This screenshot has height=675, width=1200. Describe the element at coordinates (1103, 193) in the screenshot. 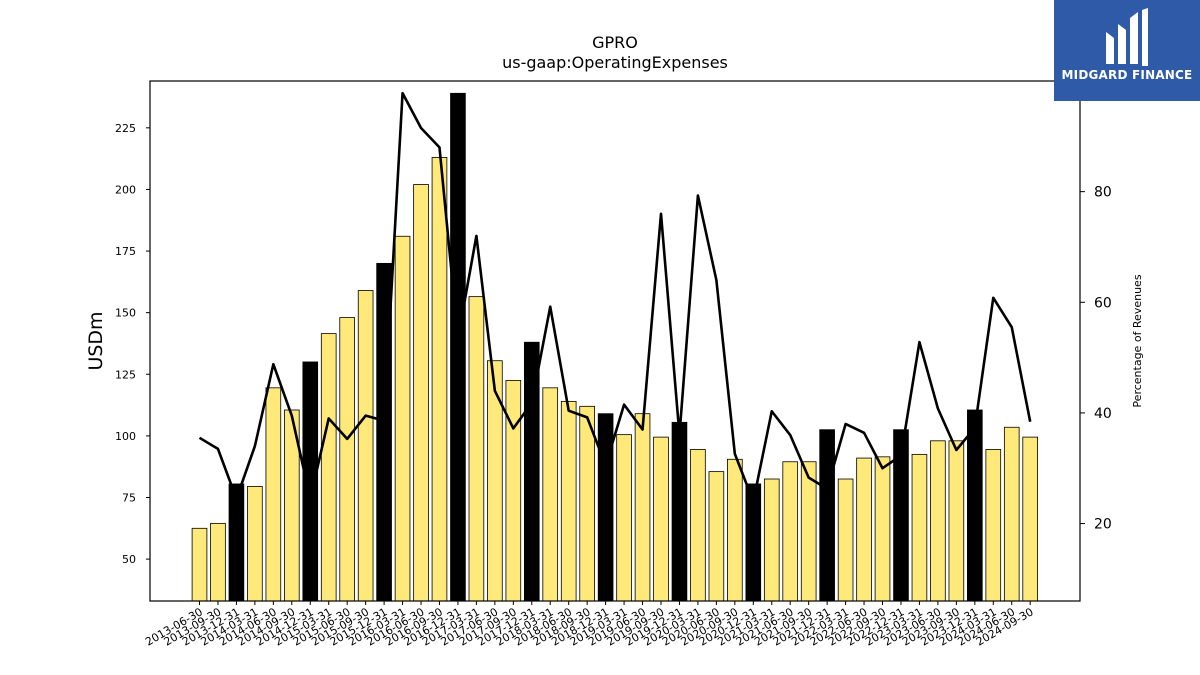

I see `y2-tick-label-80: 80` at that location.